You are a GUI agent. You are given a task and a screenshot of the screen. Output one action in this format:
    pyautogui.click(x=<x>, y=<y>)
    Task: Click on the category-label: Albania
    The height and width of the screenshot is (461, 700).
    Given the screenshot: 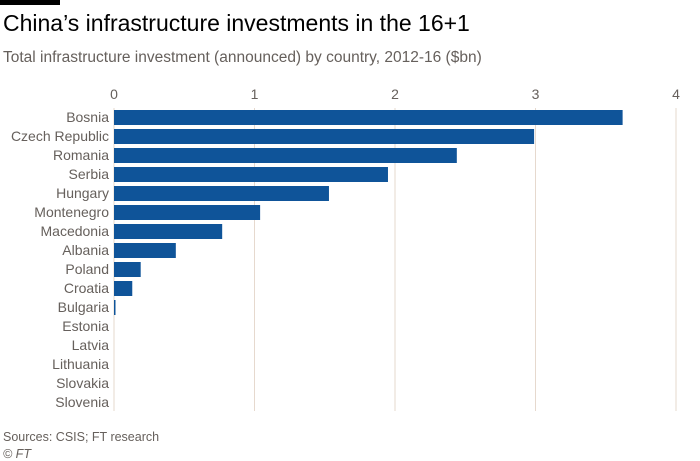 What is the action you would take?
    pyautogui.click(x=85, y=250)
    